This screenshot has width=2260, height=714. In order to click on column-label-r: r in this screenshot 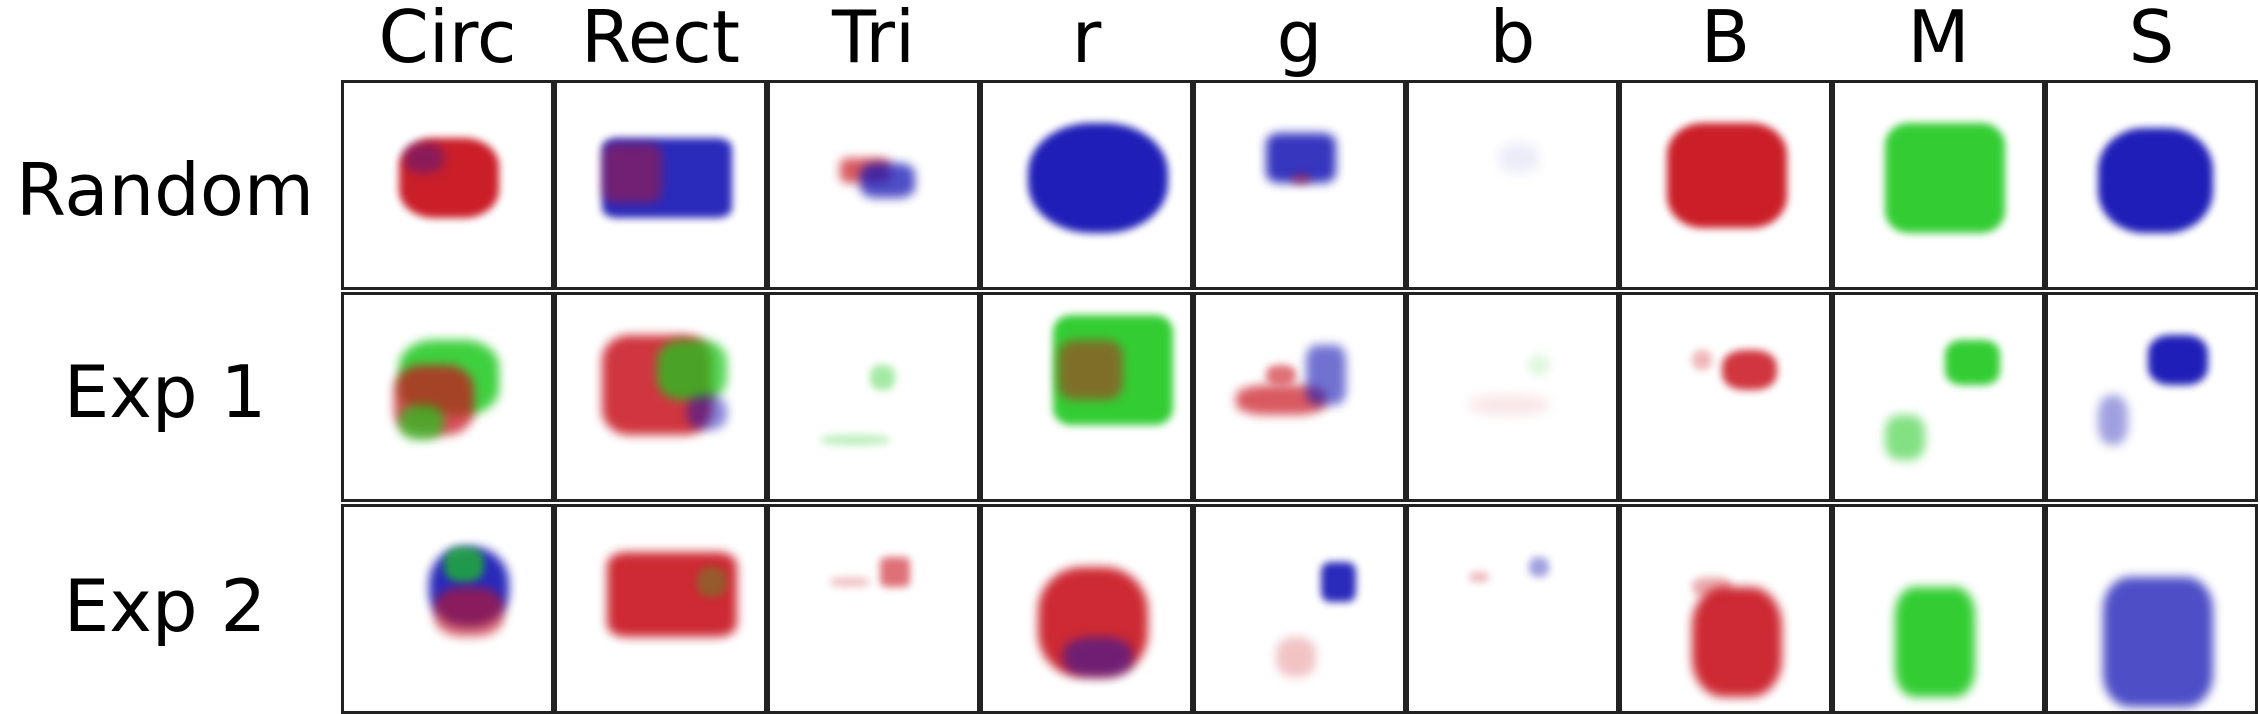, I will do `click(1086, 39)`.